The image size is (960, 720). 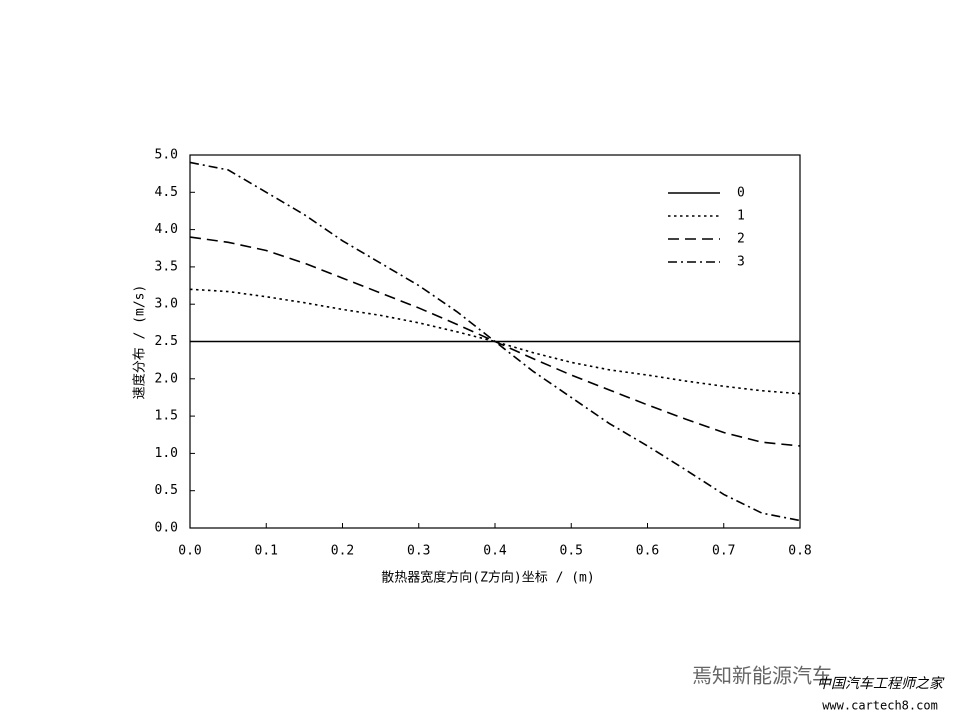 What do you see at coordinates (166, 378) in the screenshot?
I see `y-tick-label: 2.0` at bounding box center [166, 378].